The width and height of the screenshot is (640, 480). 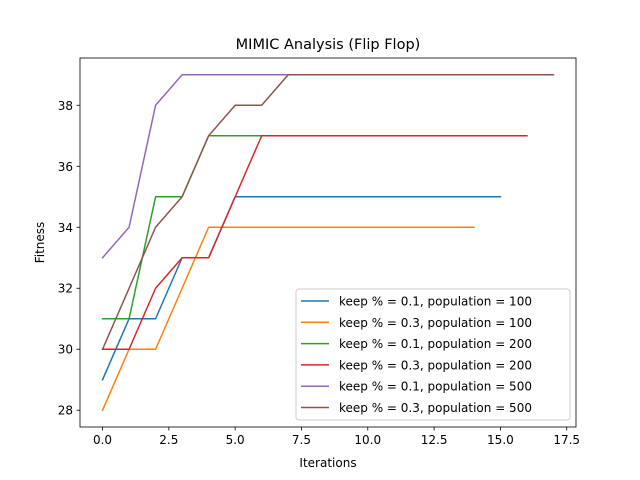 I want to click on legend-label-2: keep % = 0.3, population = 100, so click(x=435, y=323).